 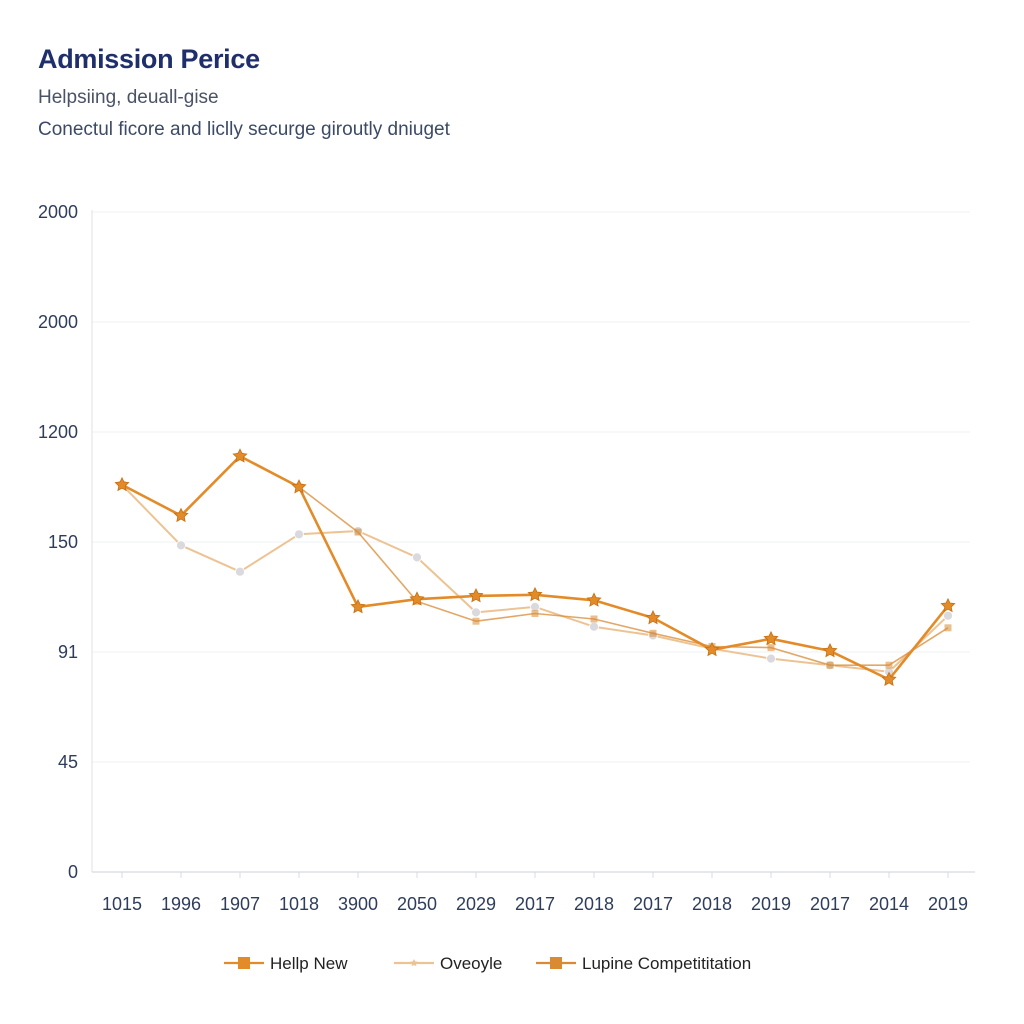 What do you see at coordinates (535, 578) in the screenshot?
I see `series-line` at bounding box center [535, 578].